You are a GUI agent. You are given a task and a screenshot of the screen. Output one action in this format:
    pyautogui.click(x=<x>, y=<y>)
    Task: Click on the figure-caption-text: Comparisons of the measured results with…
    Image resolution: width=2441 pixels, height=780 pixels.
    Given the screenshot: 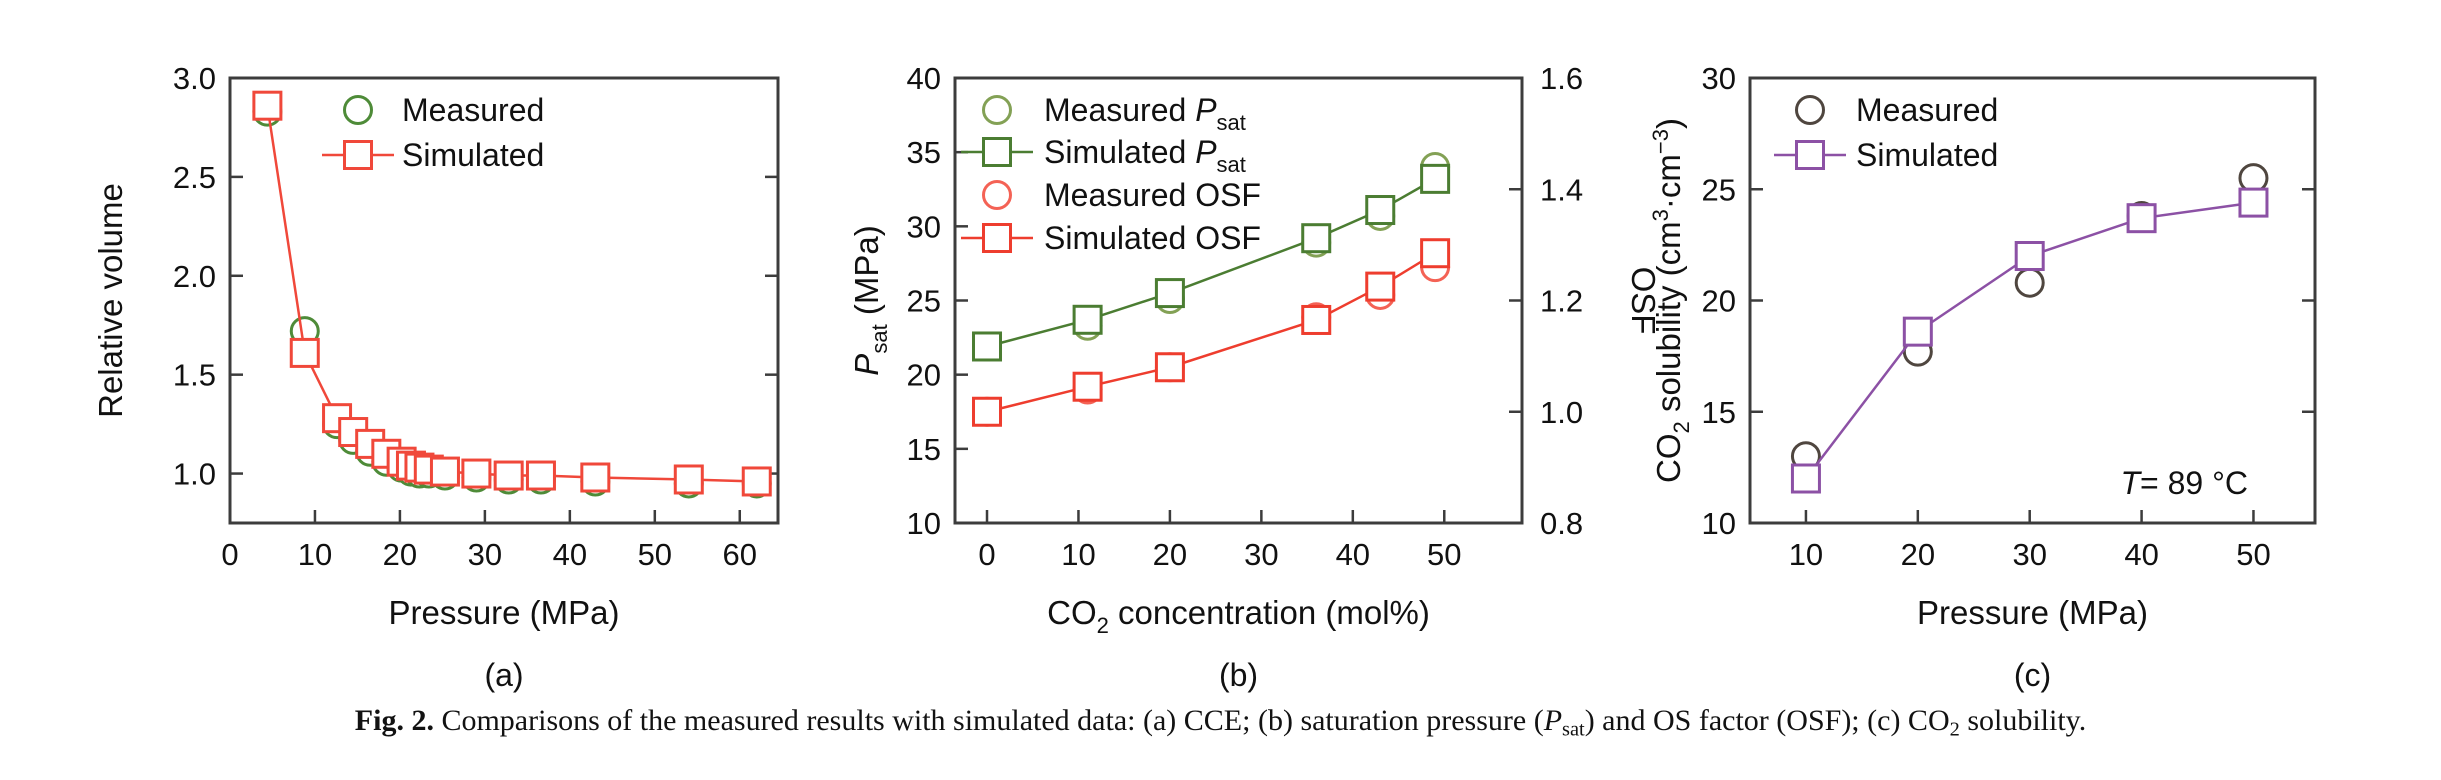 What is the action you would take?
    pyautogui.click(x=1260, y=722)
    